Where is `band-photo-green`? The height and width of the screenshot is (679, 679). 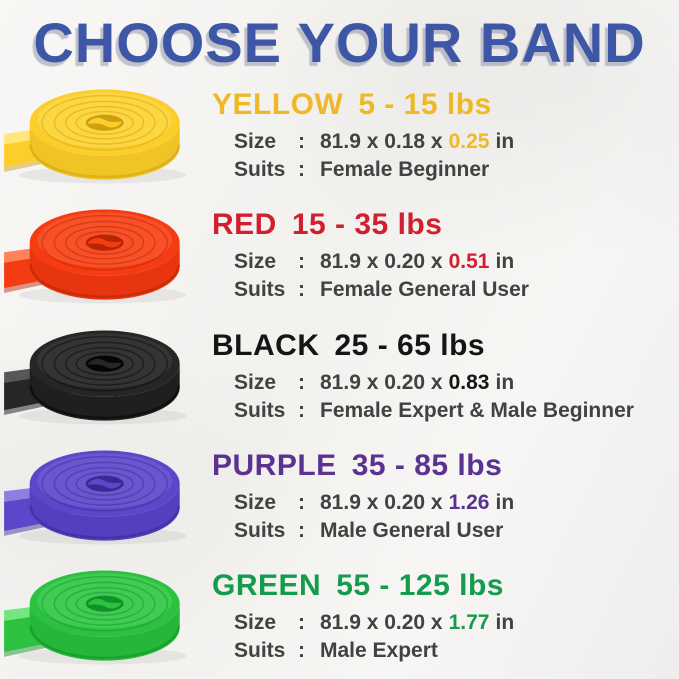 band-photo-green is located at coordinates (99, 617).